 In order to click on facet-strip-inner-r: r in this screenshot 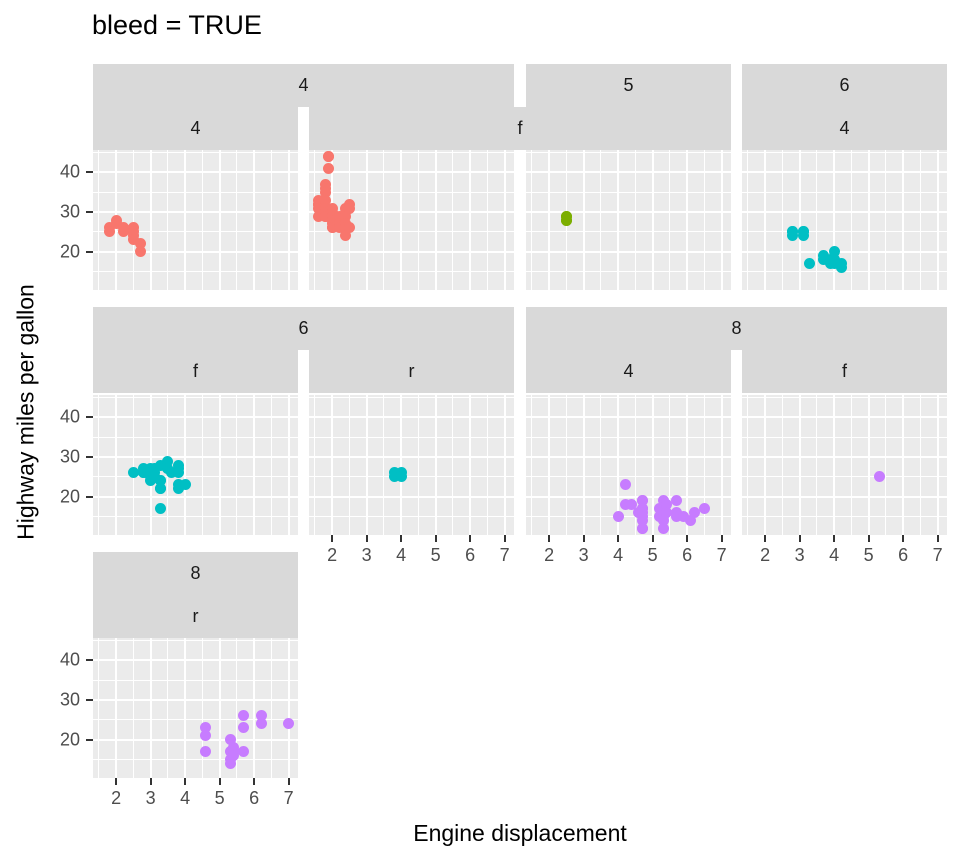, I will do `click(195, 616)`.